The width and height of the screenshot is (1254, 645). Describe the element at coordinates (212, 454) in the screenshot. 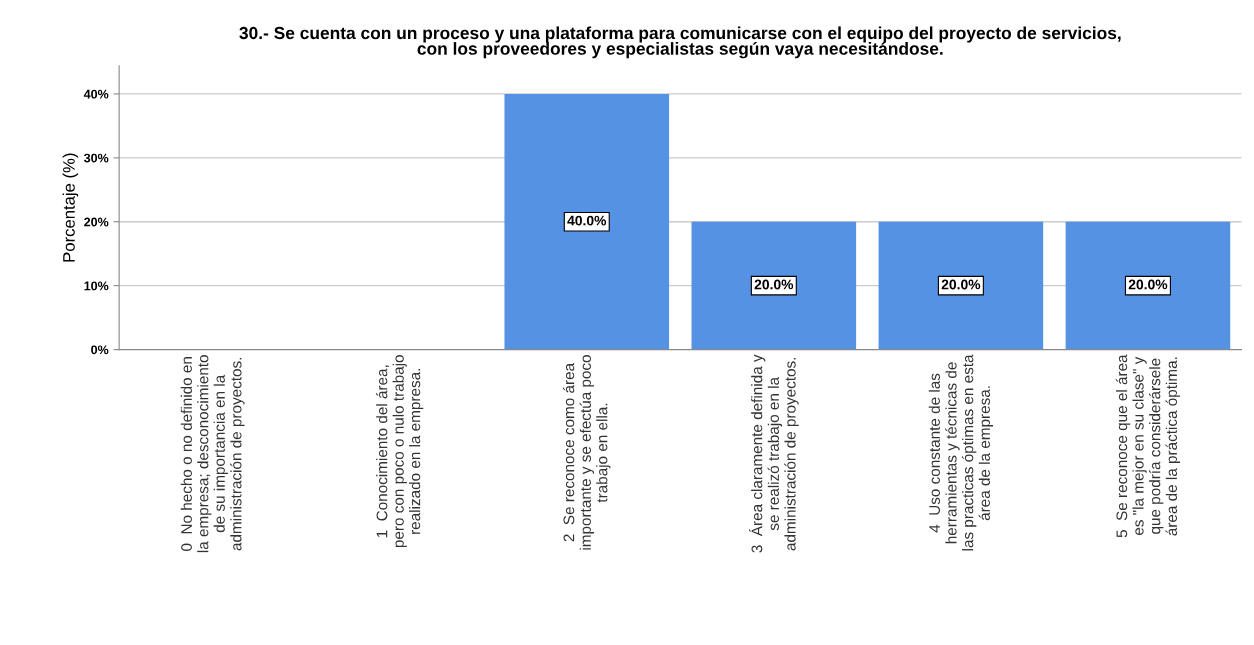

I see `x-tick-label: 0 No hecho o no definido en la empresa; desconocimiento de su importancia en la administración de proyectos.` at that location.